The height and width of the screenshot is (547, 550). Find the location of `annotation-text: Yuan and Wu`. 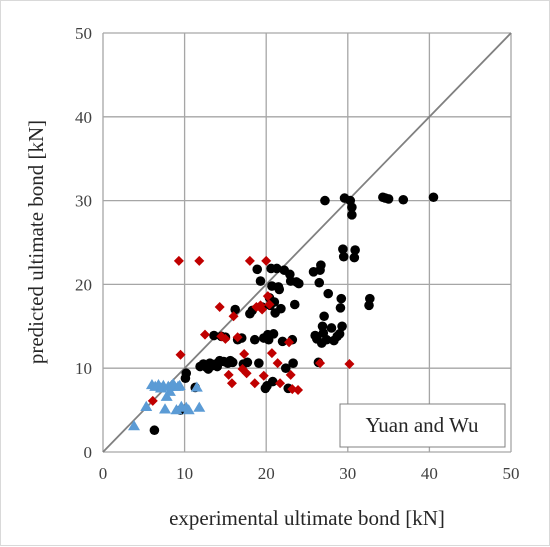

annotation-text: Yuan and Wu is located at coordinates (422, 425).